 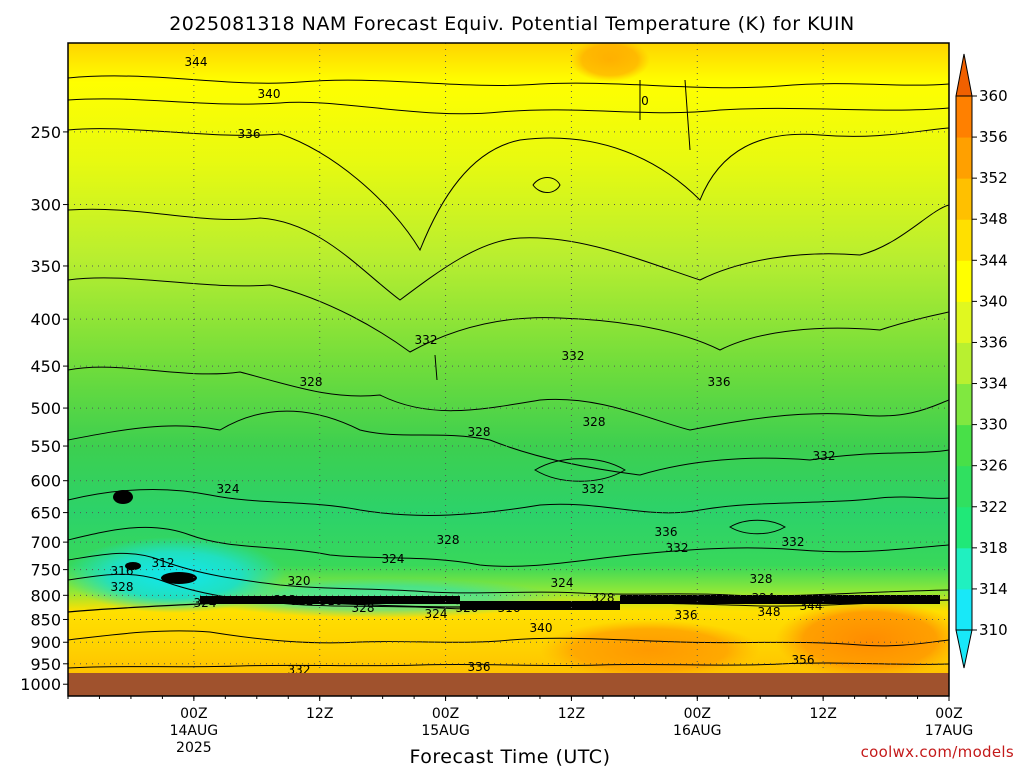 I want to click on colorbar-tick-label: 326, so click(x=993, y=466).